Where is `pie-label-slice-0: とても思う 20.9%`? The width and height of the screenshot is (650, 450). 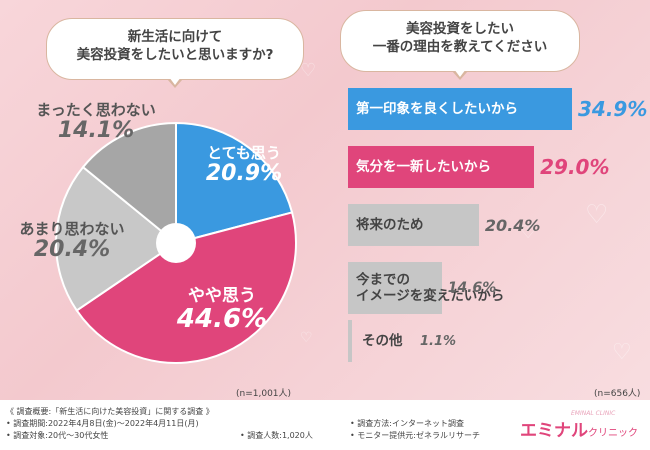 pie-label-slice-0: とても思う 20.9% is located at coordinates (244, 165).